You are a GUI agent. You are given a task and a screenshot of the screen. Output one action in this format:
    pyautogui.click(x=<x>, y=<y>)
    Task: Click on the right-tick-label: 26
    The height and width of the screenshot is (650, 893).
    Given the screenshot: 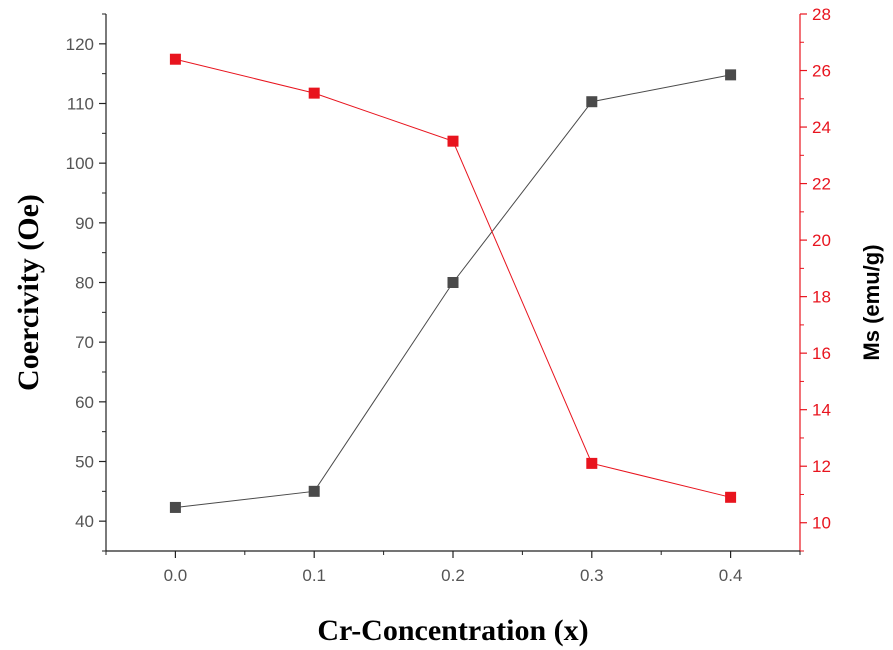 What is the action you would take?
    pyautogui.click(x=821, y=71)
    